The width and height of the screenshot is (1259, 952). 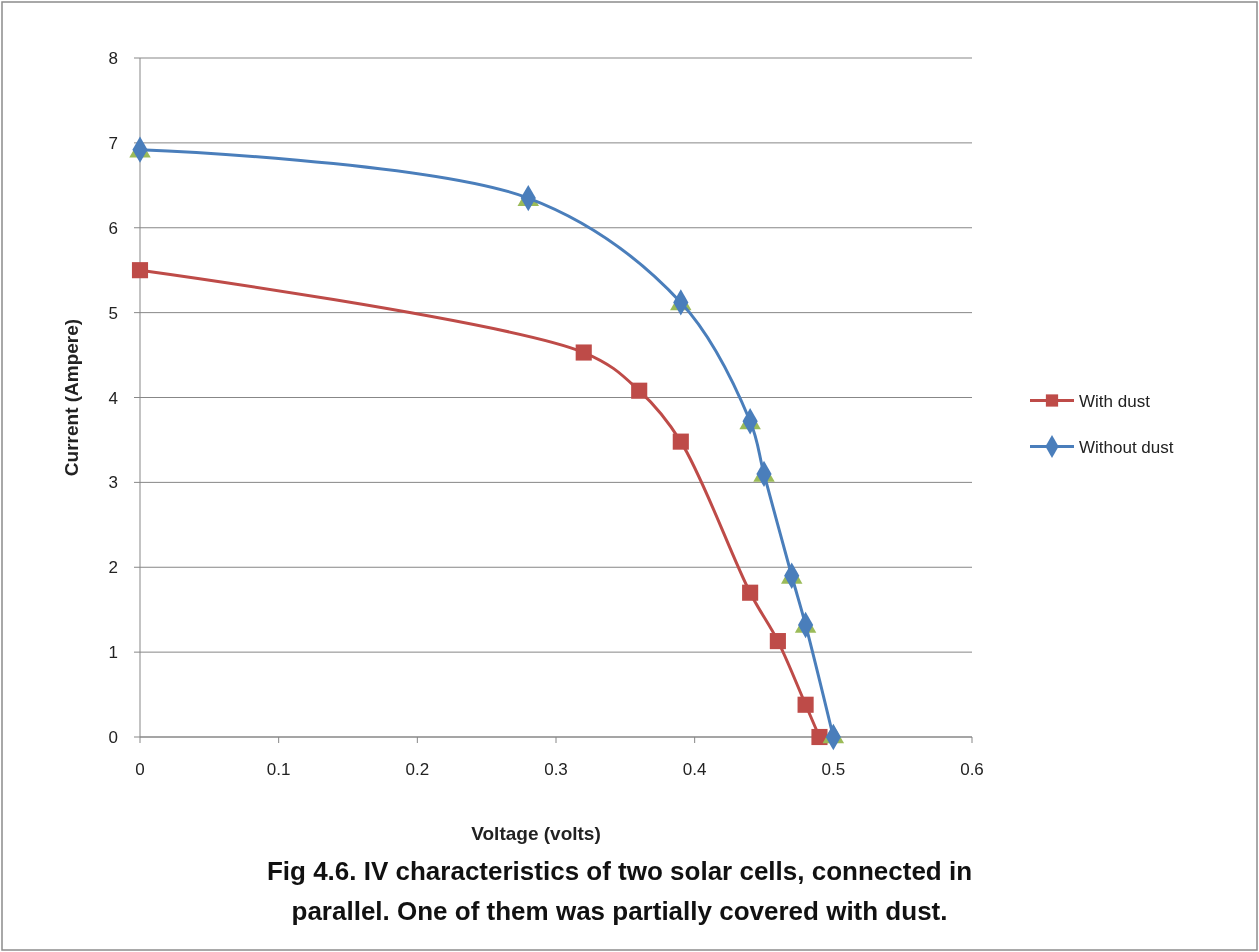 I want to click on x-tick-label: 0, so click(x=140, y=769).